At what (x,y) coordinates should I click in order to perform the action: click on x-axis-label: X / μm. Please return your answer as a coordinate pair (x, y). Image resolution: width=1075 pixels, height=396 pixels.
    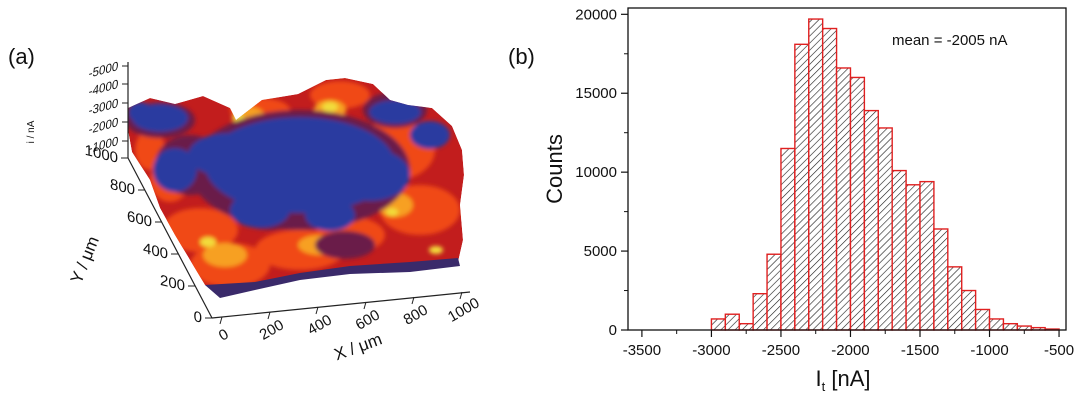
    Looking at the image, I should click on (358, 346).